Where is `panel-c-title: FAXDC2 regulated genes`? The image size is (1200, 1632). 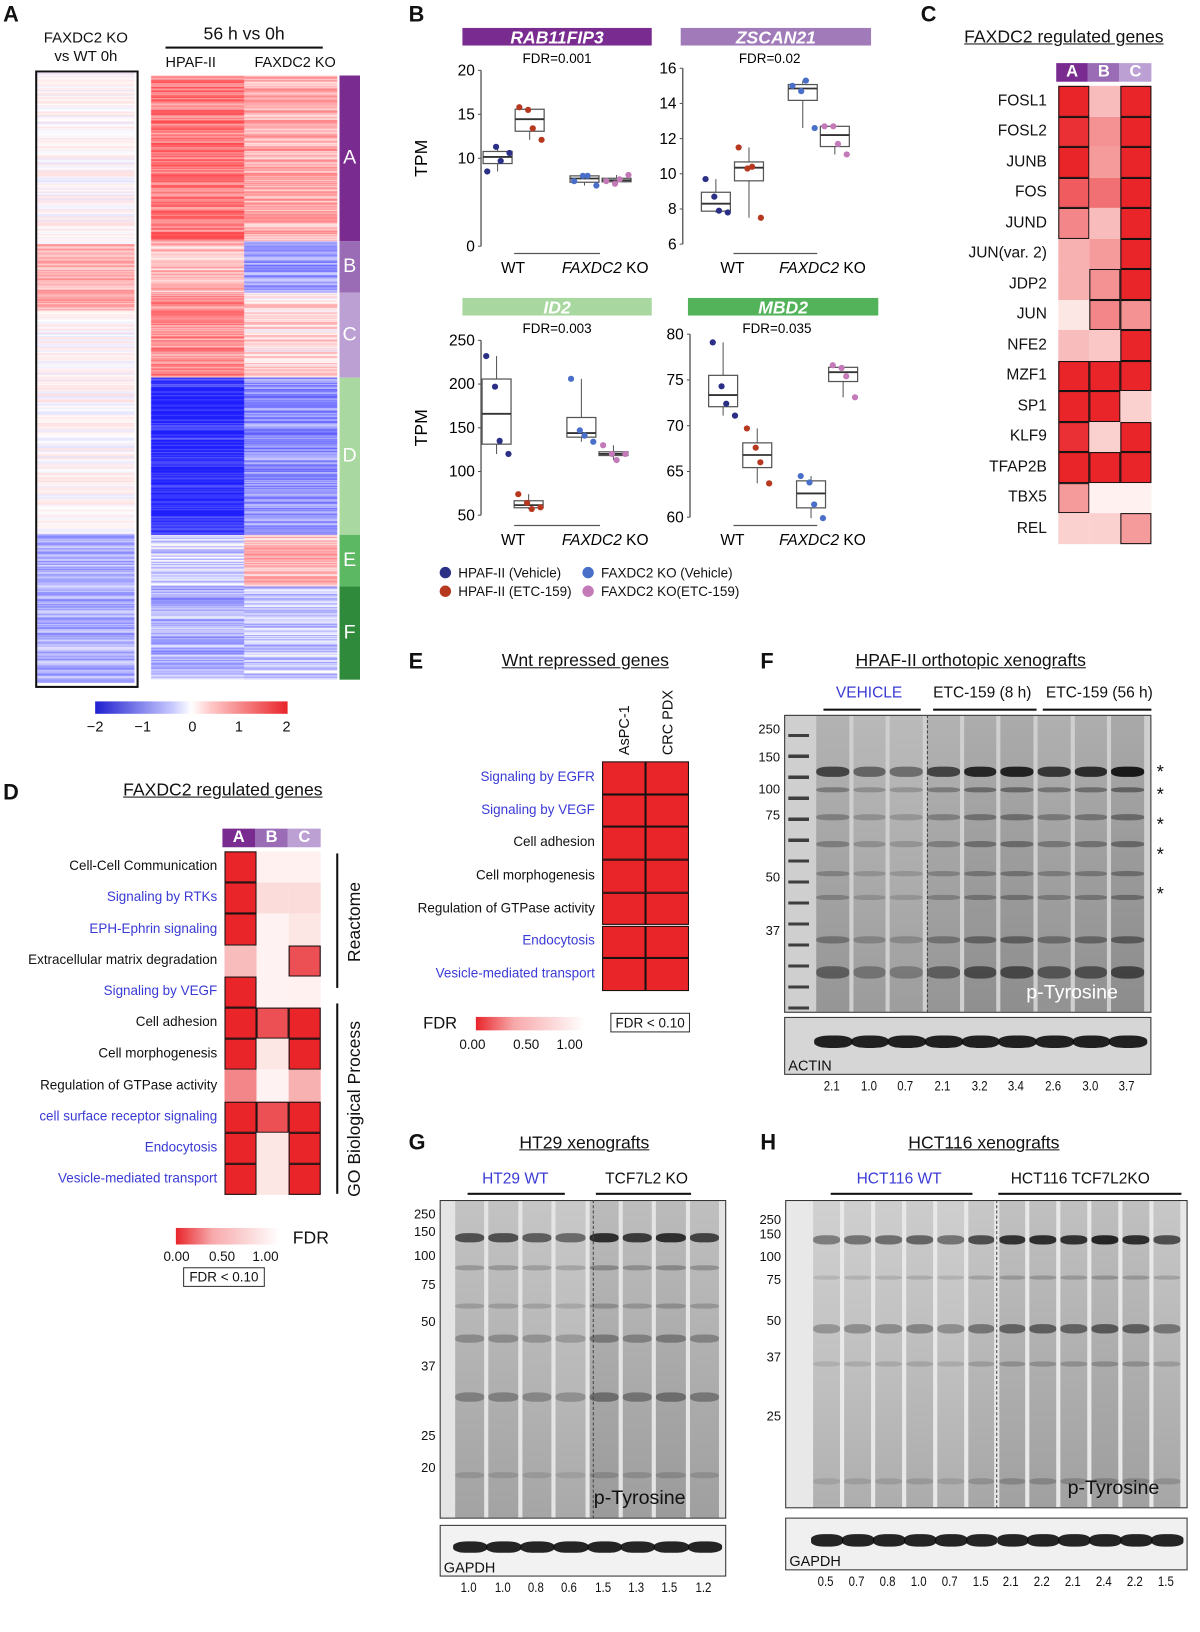
panel-c-title: FAXDC2 regulated genes is located at coordinates (1064, 36).